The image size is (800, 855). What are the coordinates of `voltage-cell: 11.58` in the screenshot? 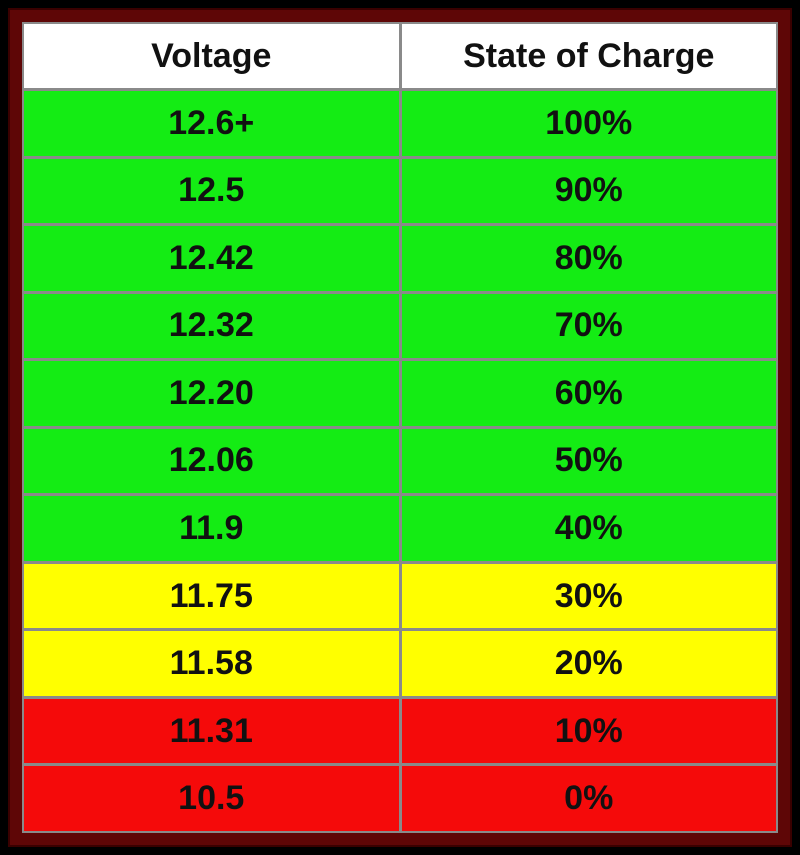 It's located at (211, 663).